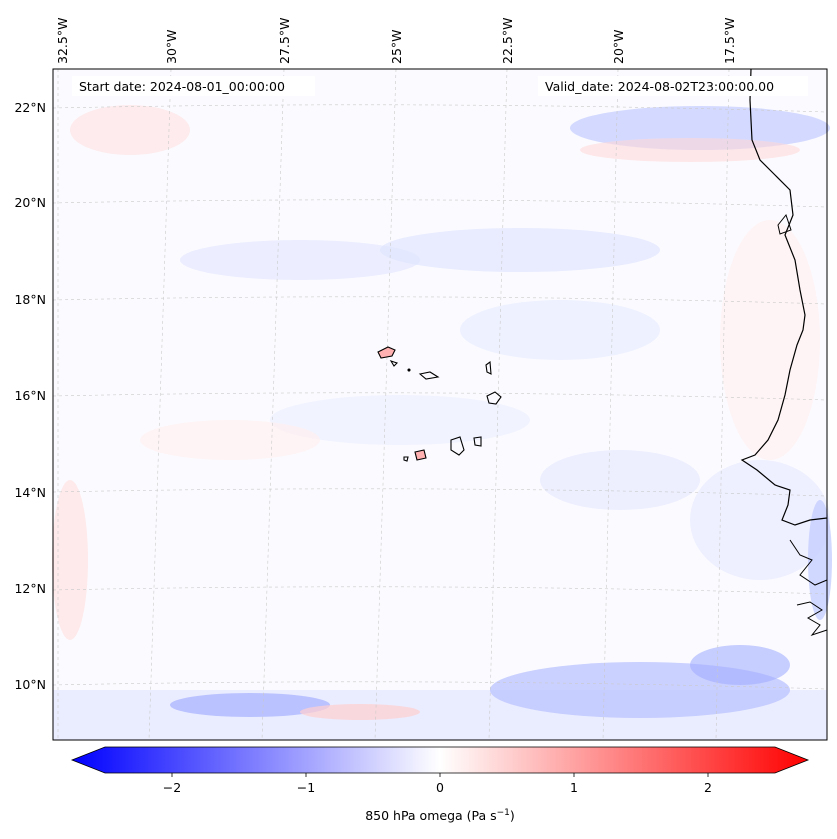 Image resolution: width=837 pixels, height=839 pixels. I want to click on lat-label-14n: 14°N, so click(30, 492).